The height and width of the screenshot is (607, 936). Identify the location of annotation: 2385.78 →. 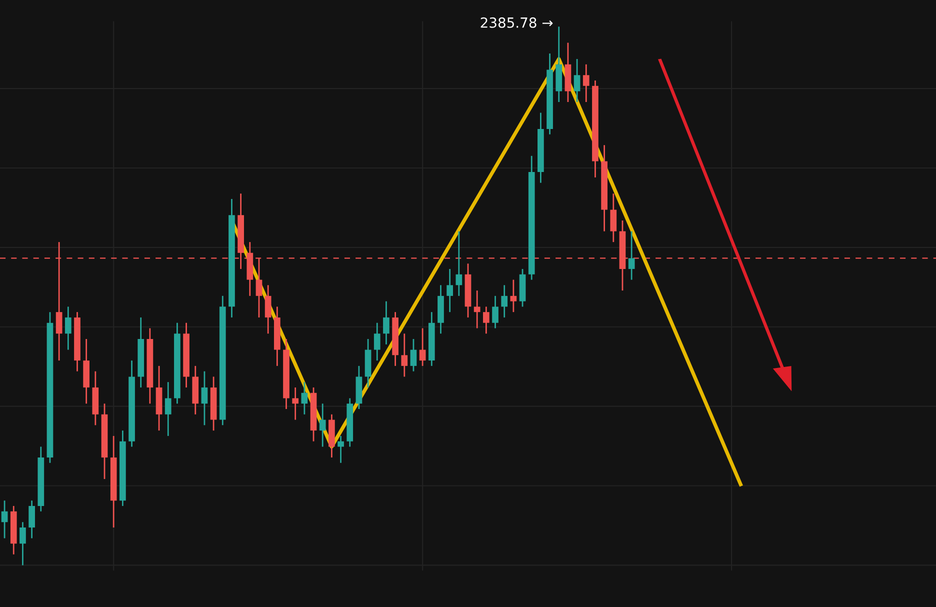
(516, 22).